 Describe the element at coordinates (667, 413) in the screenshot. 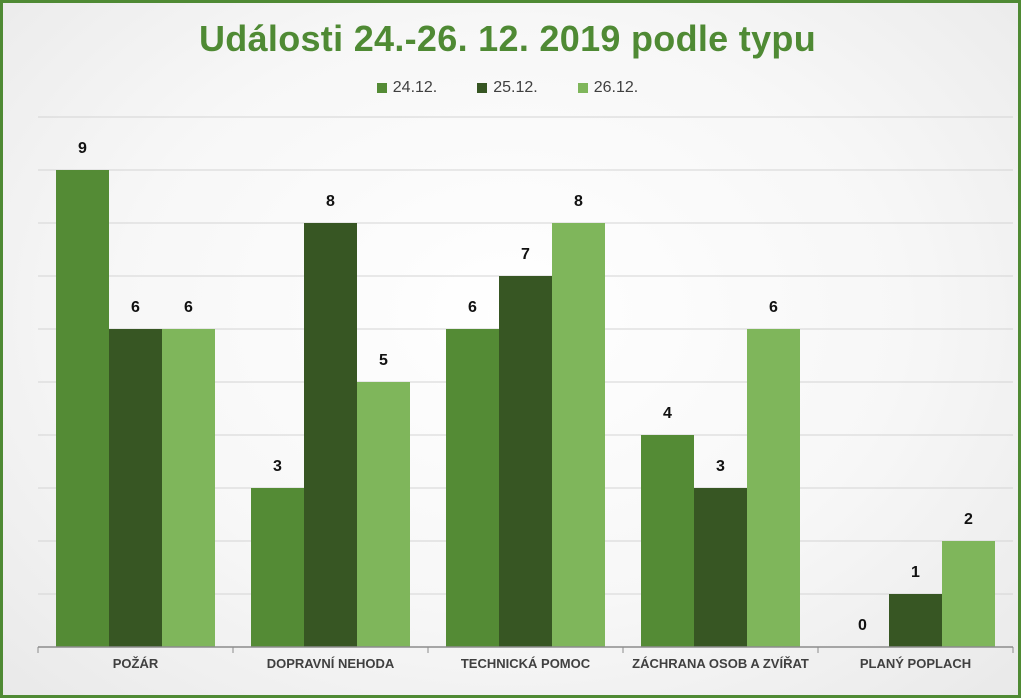

I see `data-label: 4` at that location.